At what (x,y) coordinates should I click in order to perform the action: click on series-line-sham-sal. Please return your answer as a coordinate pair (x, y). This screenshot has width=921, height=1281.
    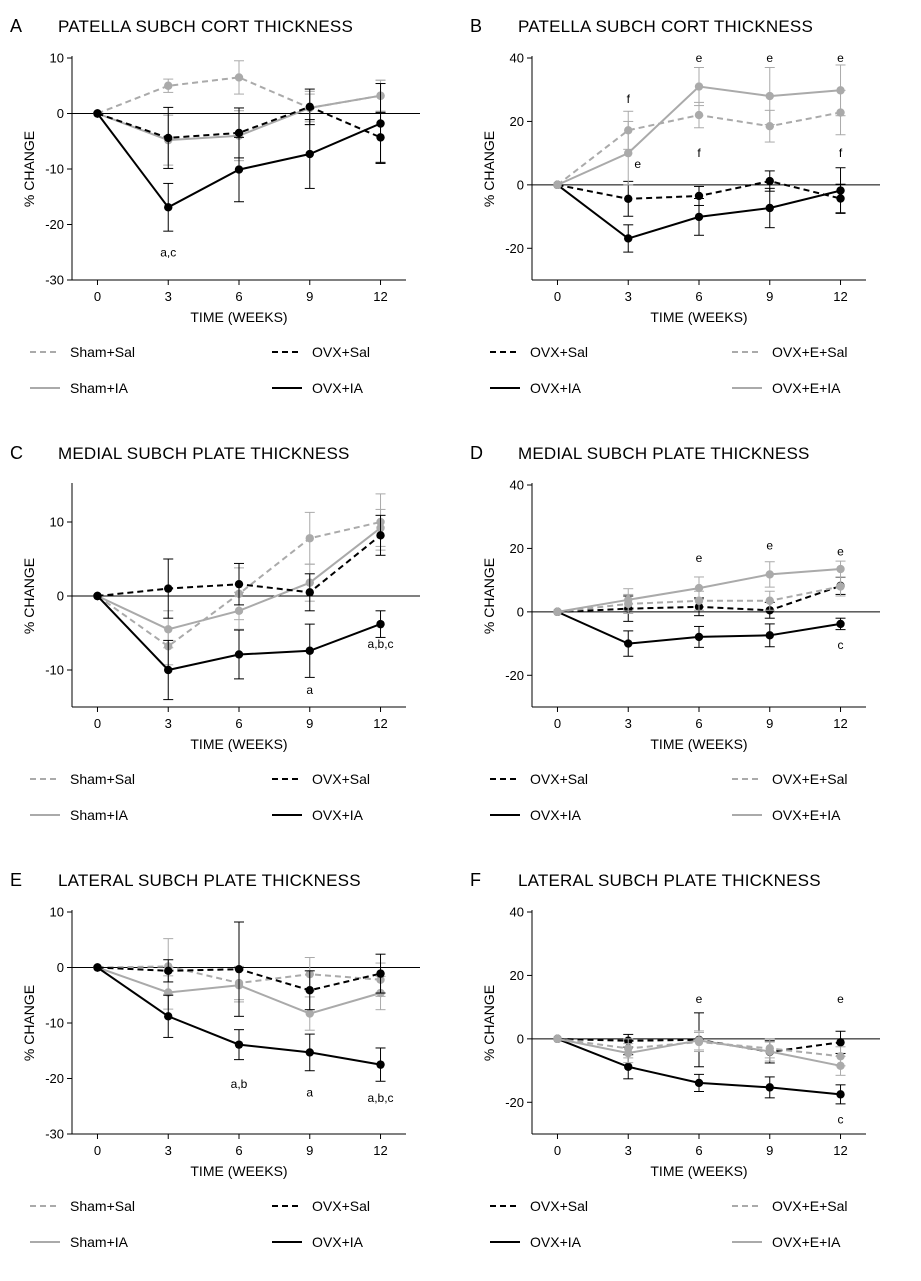
    Looking at the image, I should click on (239, 95).